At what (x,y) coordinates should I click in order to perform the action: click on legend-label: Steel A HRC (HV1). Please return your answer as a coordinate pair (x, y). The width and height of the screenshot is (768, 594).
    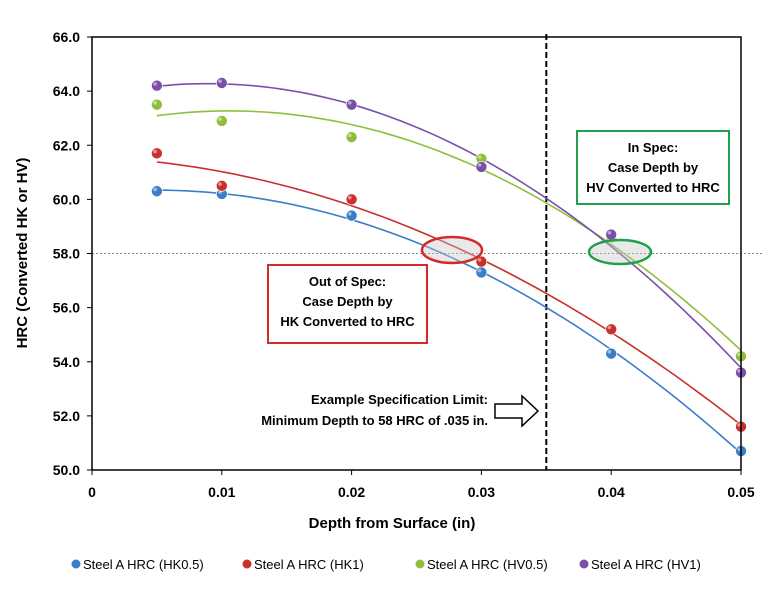
    Looking at the image, I should click on (646, 564).